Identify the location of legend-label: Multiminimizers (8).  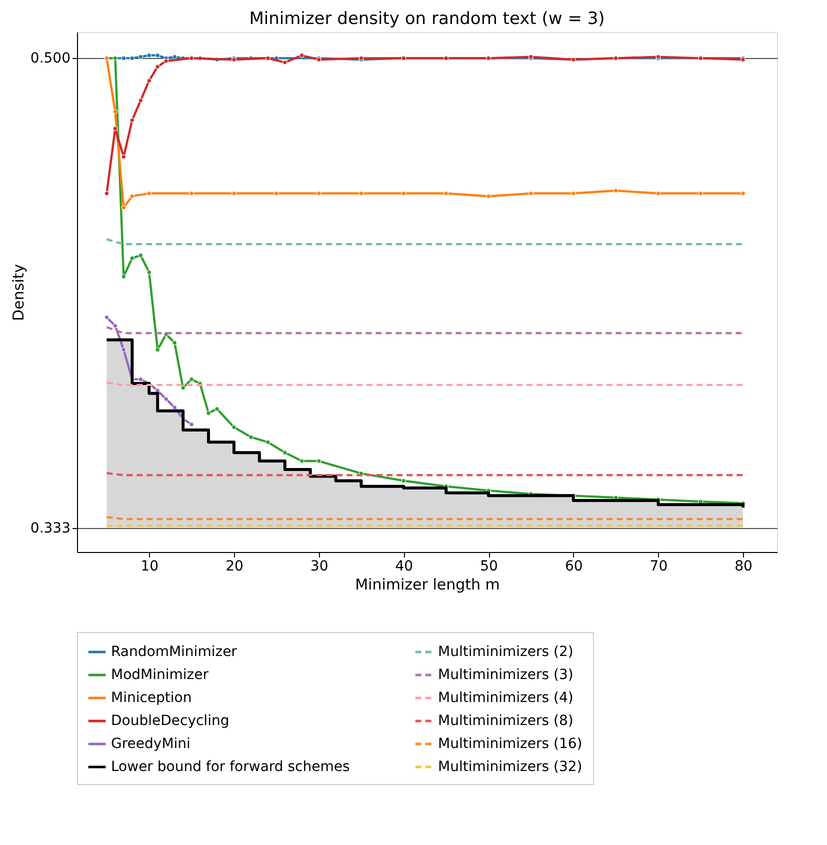
(506, 721).